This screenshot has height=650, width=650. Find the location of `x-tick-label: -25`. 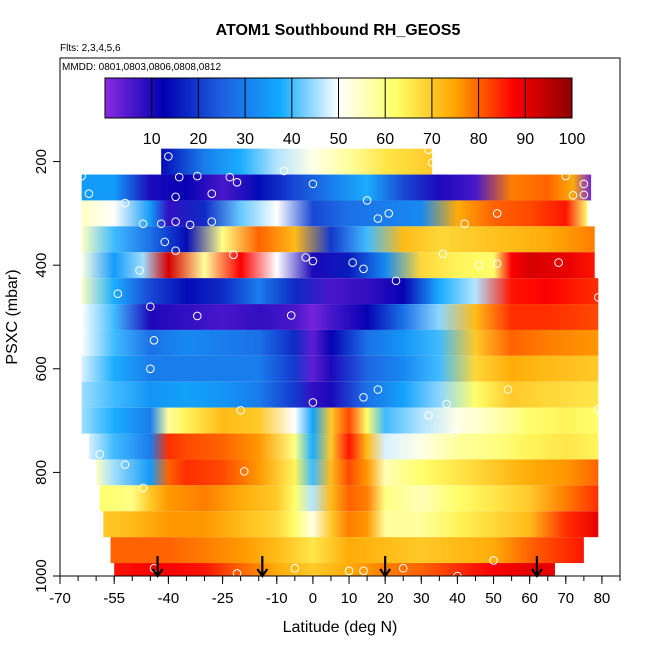

x-tick-label: -25 is located at coordinates (223, 598).